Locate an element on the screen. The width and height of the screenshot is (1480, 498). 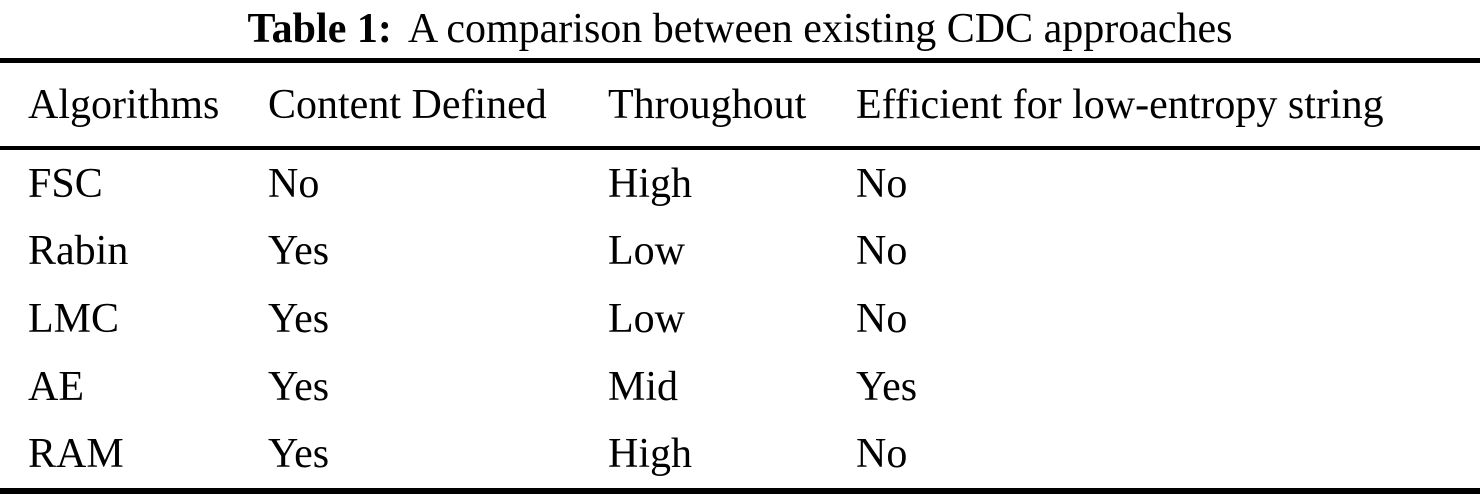
column-header-efficient-low-entropy: Efficient for low-entropy string is located at coordinates (1120, 104).